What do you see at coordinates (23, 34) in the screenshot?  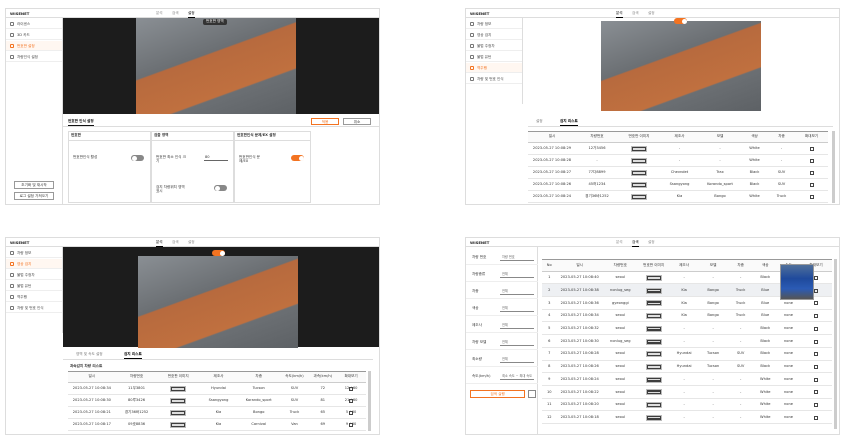 I see `sidebar-label: 3D 카드` at bounding box center [23, 34].